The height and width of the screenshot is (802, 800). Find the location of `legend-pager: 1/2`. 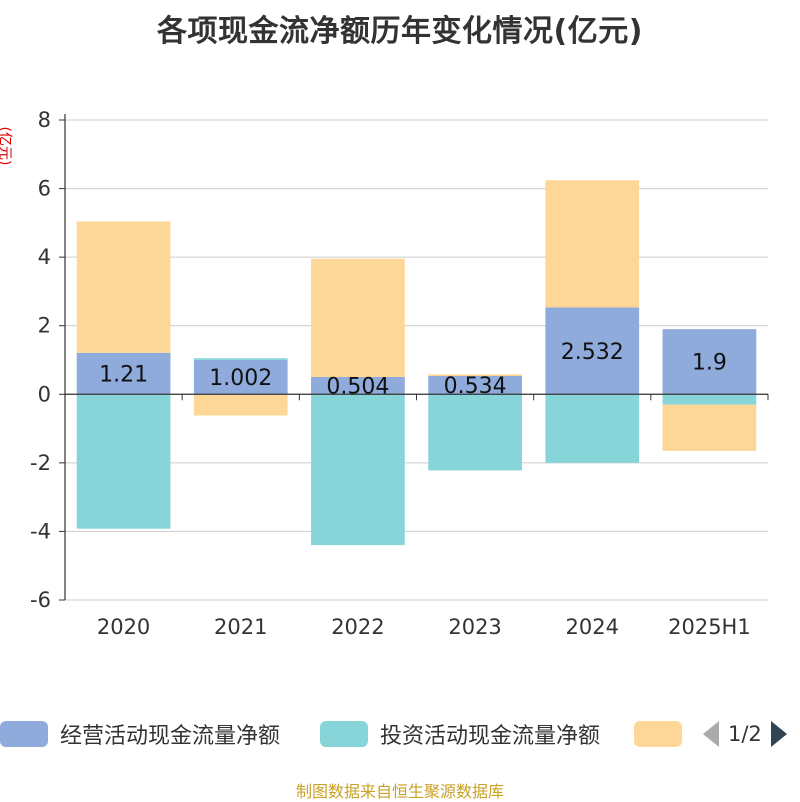

legend-pager: 1/2 is located at coordinates (745, 734).